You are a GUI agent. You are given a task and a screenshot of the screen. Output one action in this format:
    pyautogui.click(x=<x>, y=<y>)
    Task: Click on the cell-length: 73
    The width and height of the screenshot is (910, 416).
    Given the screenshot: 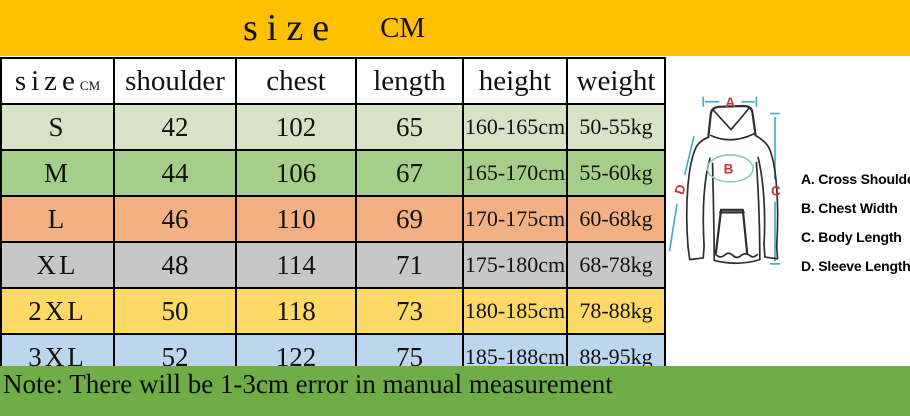 What is the action you would take?
    pyautogui.click(x=409, y=311)
    